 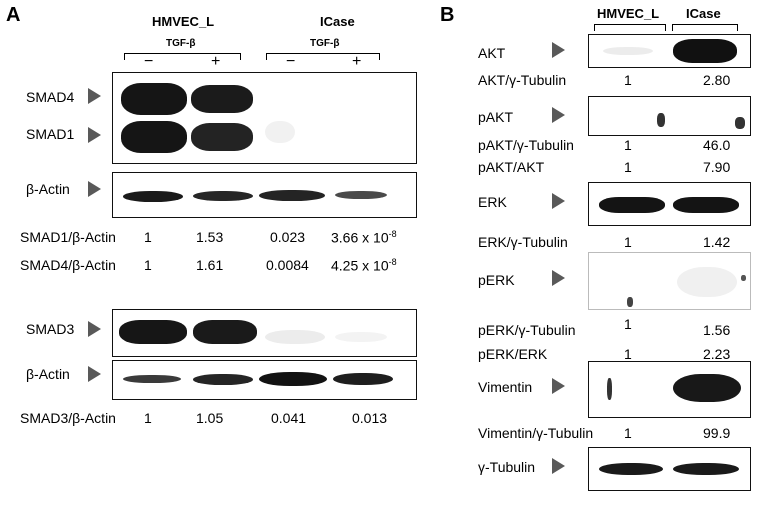 I want to click on ratio-erk-v2: 1.42, so click(x=717, y=242).